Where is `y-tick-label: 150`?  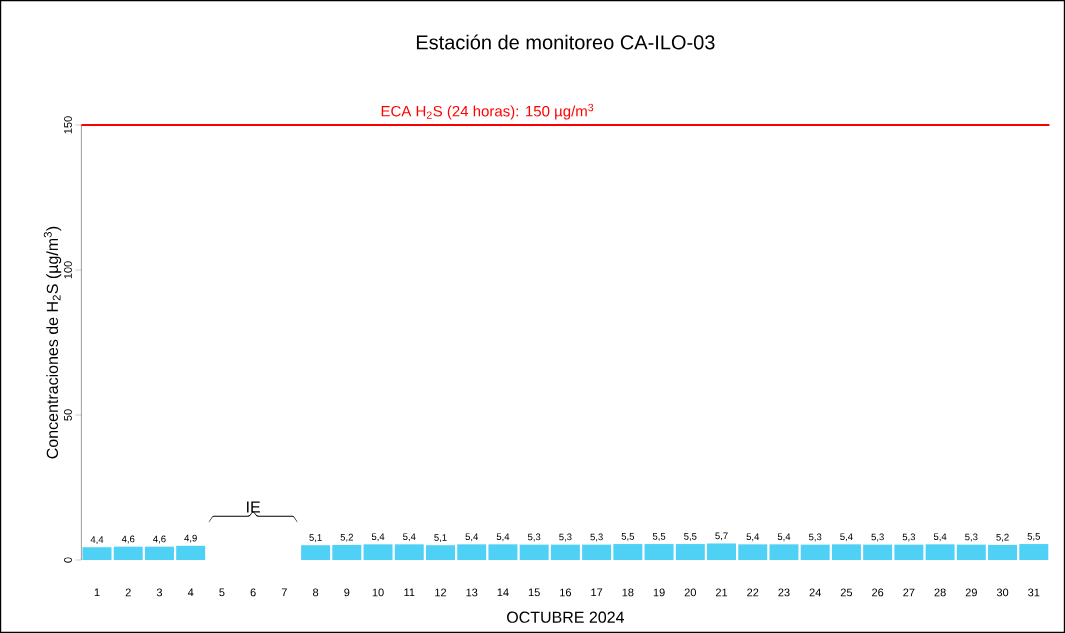
y-tick-label: 150 is located at coordinates (68, 125).